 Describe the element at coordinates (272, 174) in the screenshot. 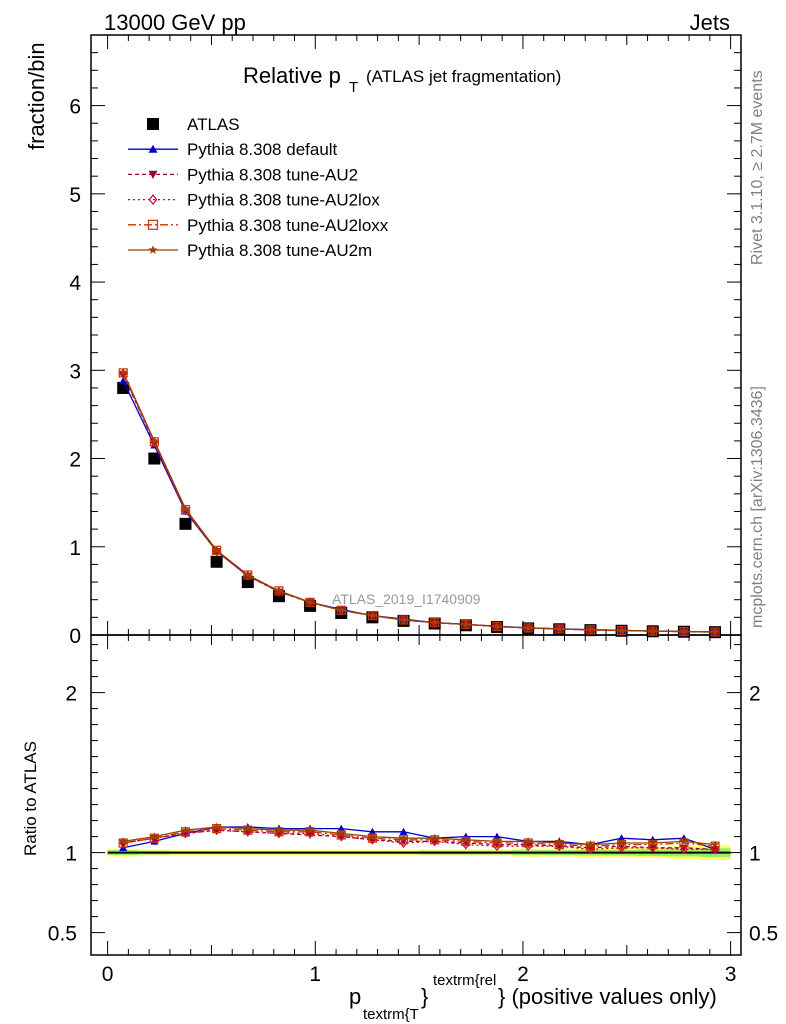

I see `legend-label: Pythia 8.308 tune-AU2` at that location.